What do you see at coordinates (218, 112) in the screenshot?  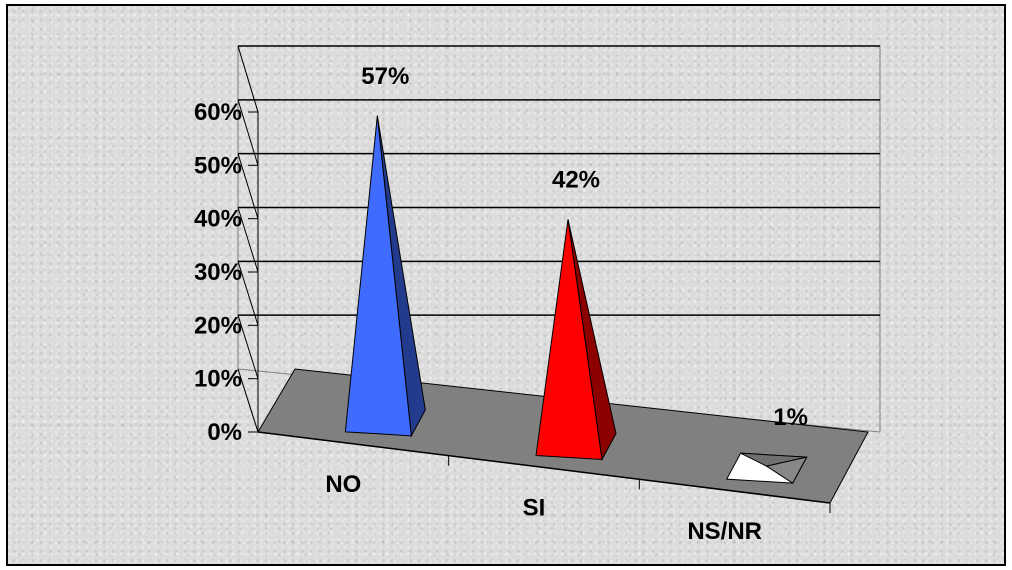 I see `y-tick-label: 60%` at bounding box center [218, 112].